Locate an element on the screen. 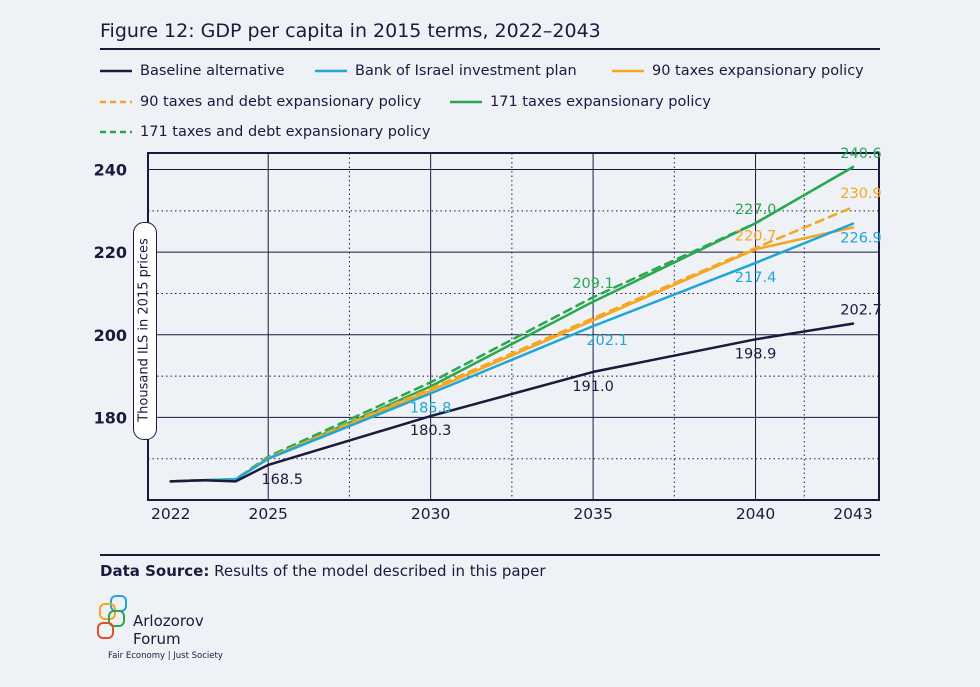 The width and height of the screenshot is (980, 687). legend-item-90-taxes: 90 taxes expansionary policy is located at coordinates (738, 71).